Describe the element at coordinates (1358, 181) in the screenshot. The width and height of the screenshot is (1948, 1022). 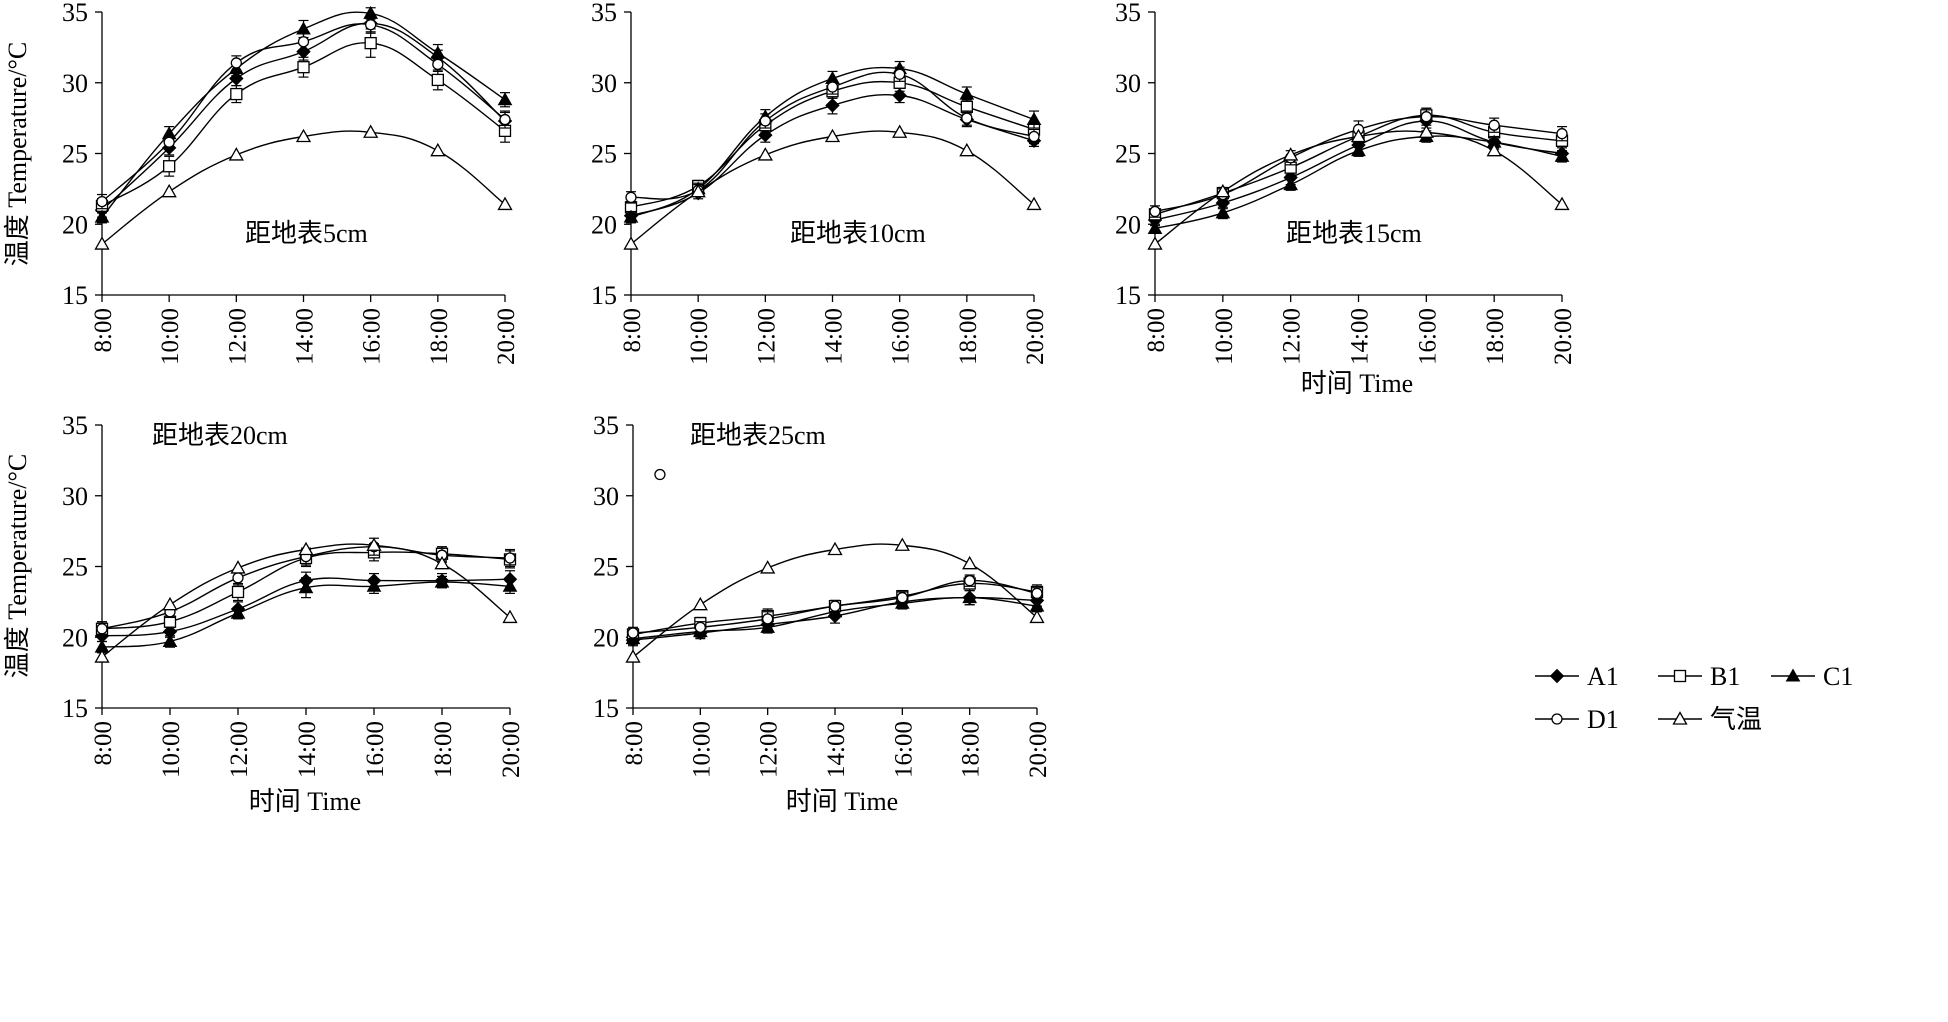
I see `series-C1` at that location.